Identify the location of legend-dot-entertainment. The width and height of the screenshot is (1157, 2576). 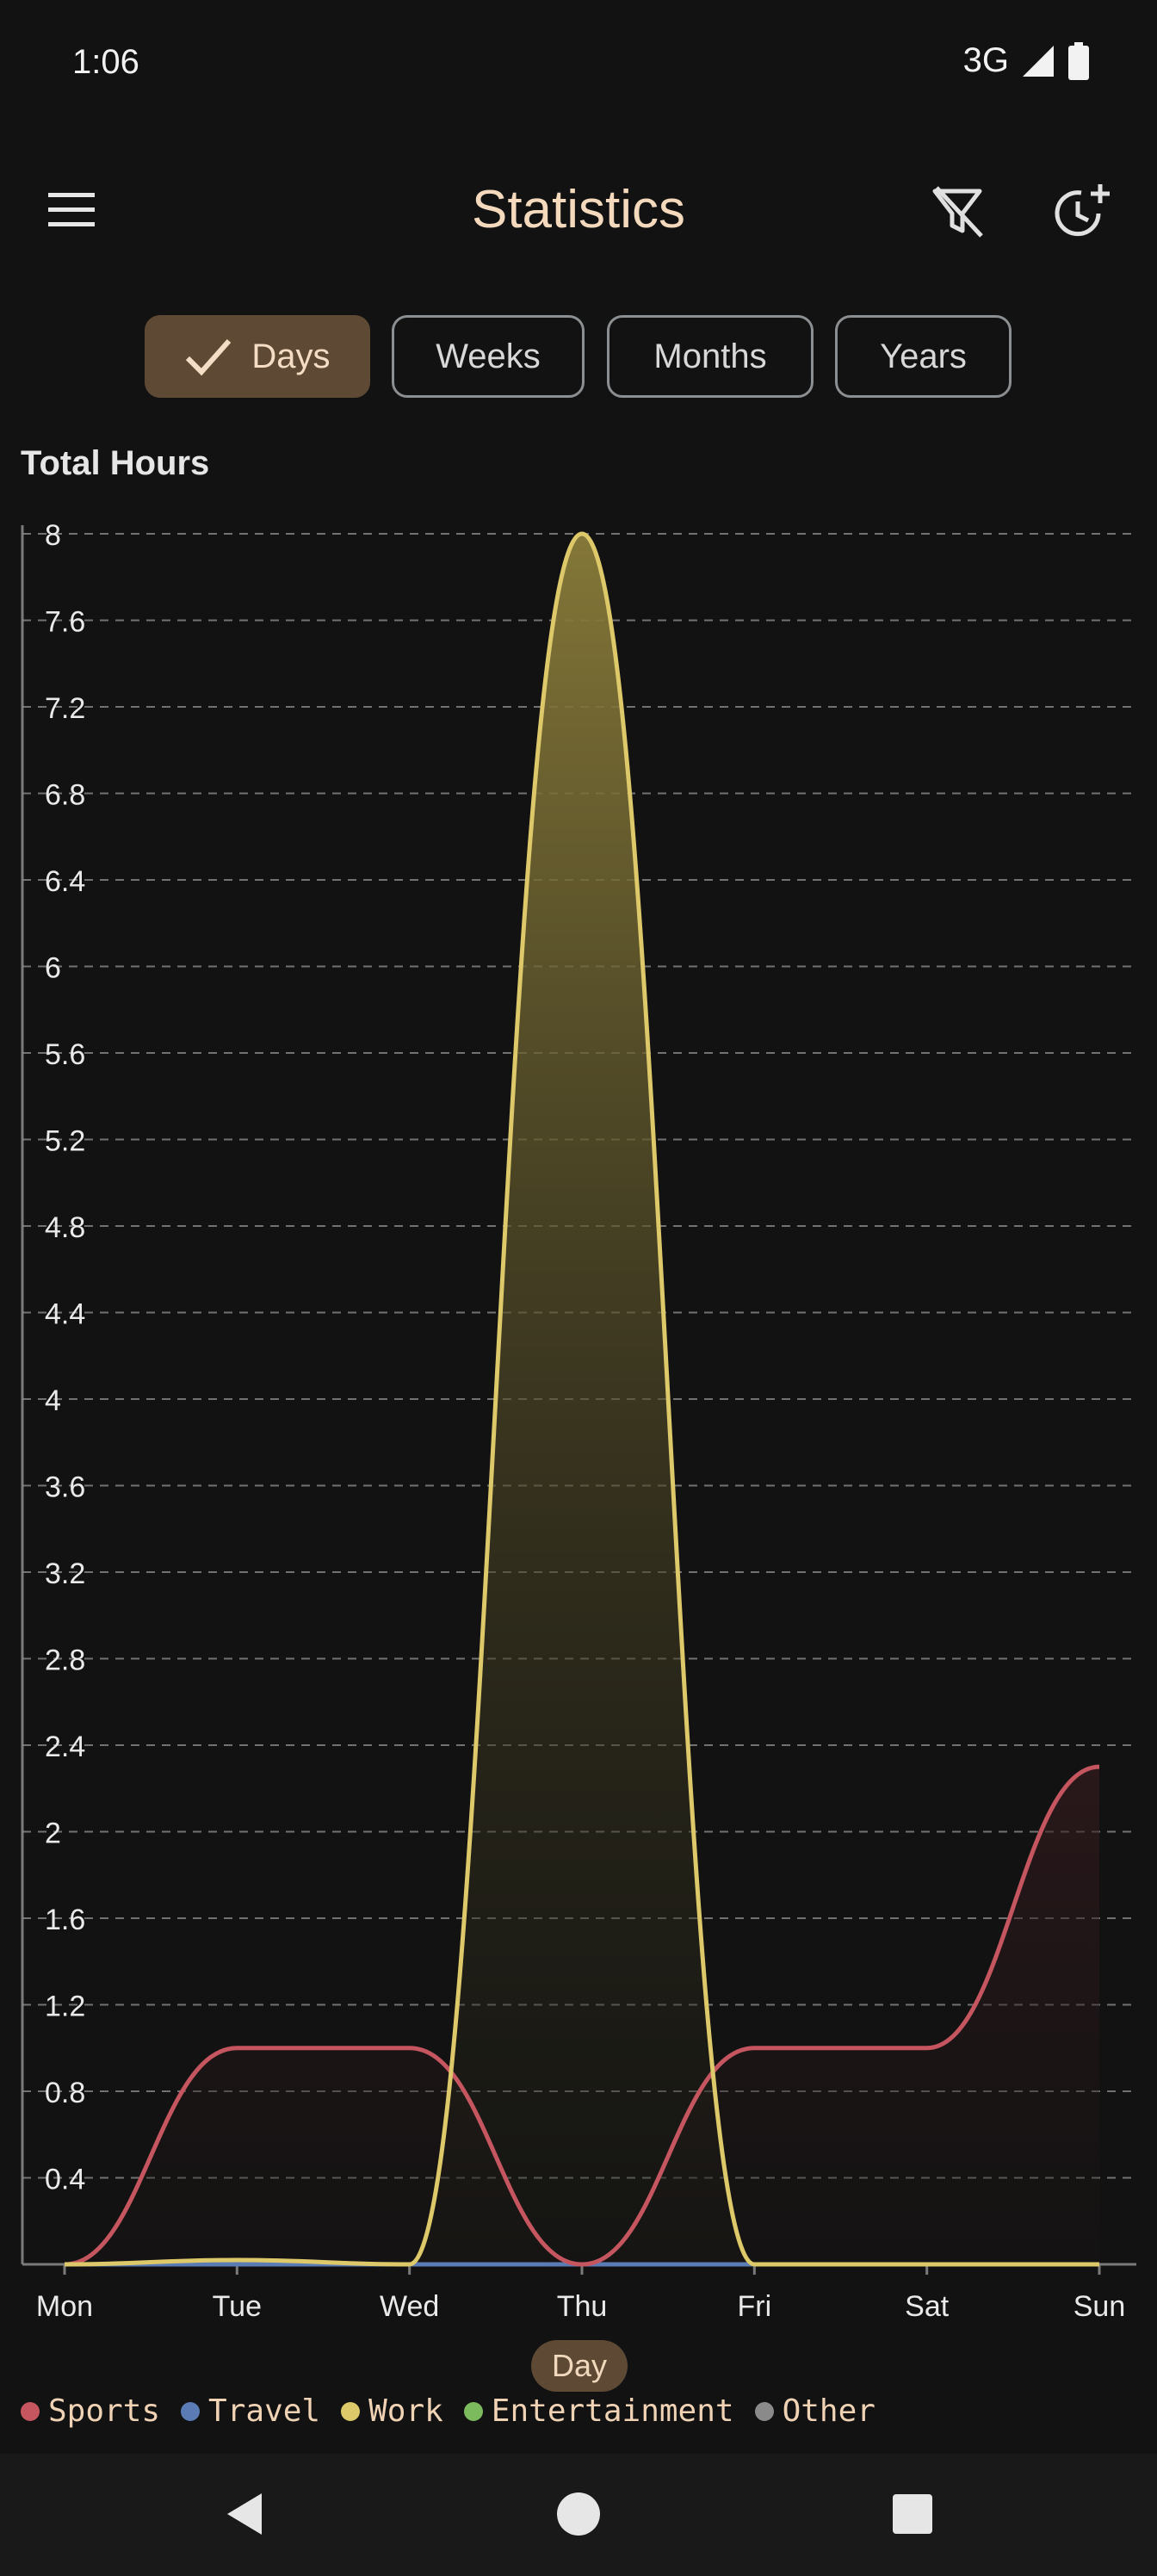
(473, 2411).